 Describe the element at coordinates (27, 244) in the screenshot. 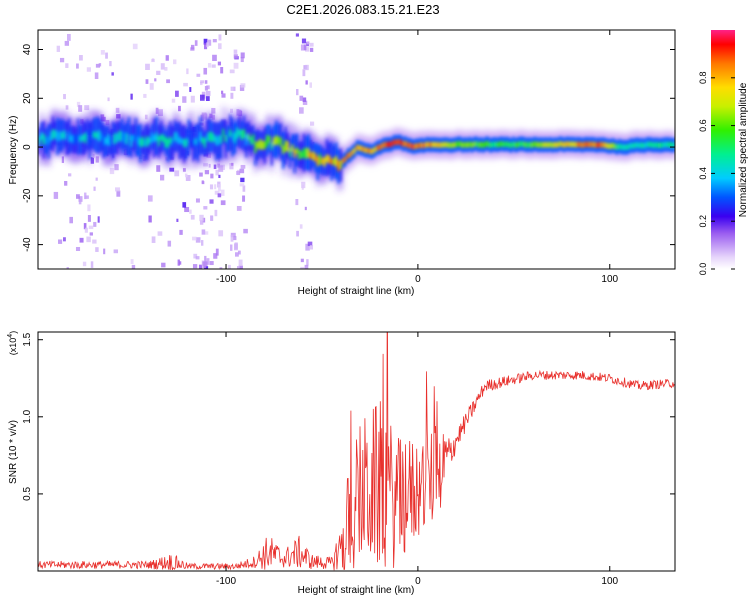

I see `y-tick-label: -40` at that location.